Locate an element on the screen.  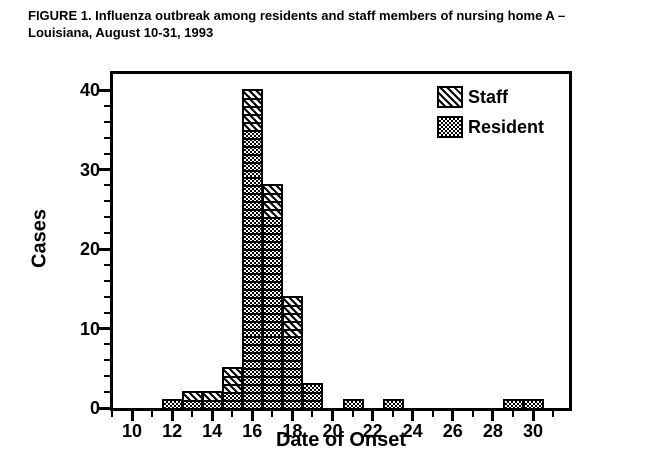
y-tick-label: 30 is located at coordinates (89, 169).